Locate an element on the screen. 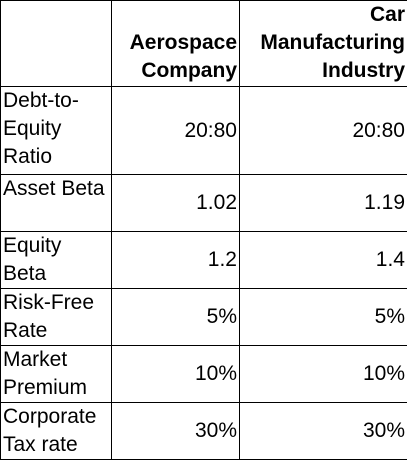 This screenshot has height=475, width=407. column-header-line: Manufacturing is located at coordinates (332, 42).